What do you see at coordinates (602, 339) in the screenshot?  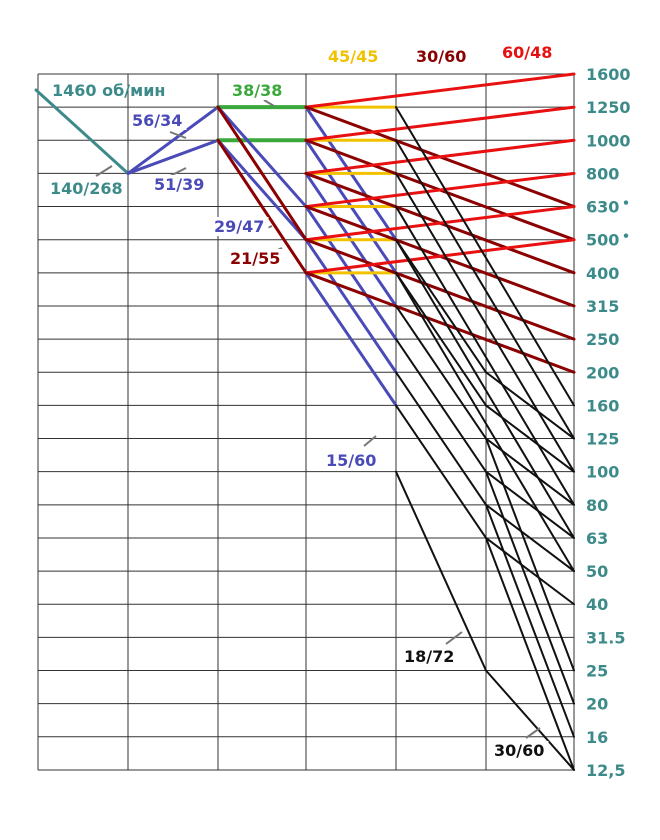 I see `speed-label: 250` at bounding box center [602, 339].